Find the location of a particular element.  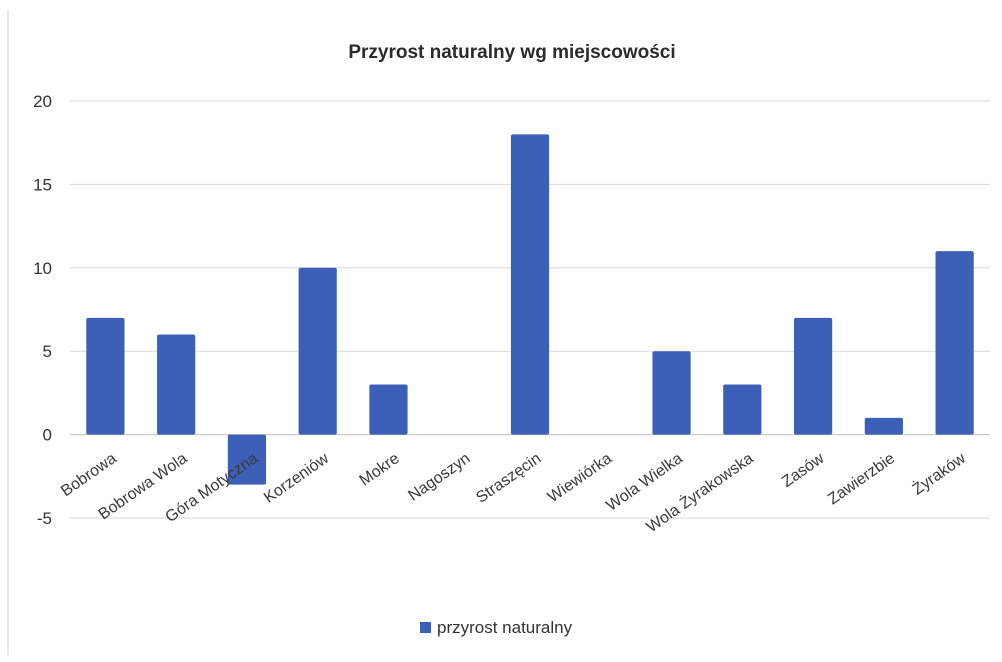

x-tick-label: Zasów is located at coordinates (803, 470).